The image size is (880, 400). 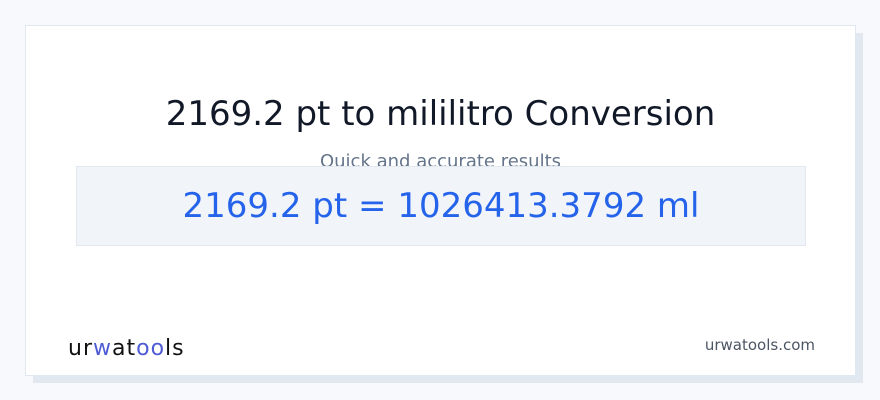 What do you see at coordinates (759, 345) in the screenshot?
I see `site-url: urwatools.com` at bounding box center [759, 345].